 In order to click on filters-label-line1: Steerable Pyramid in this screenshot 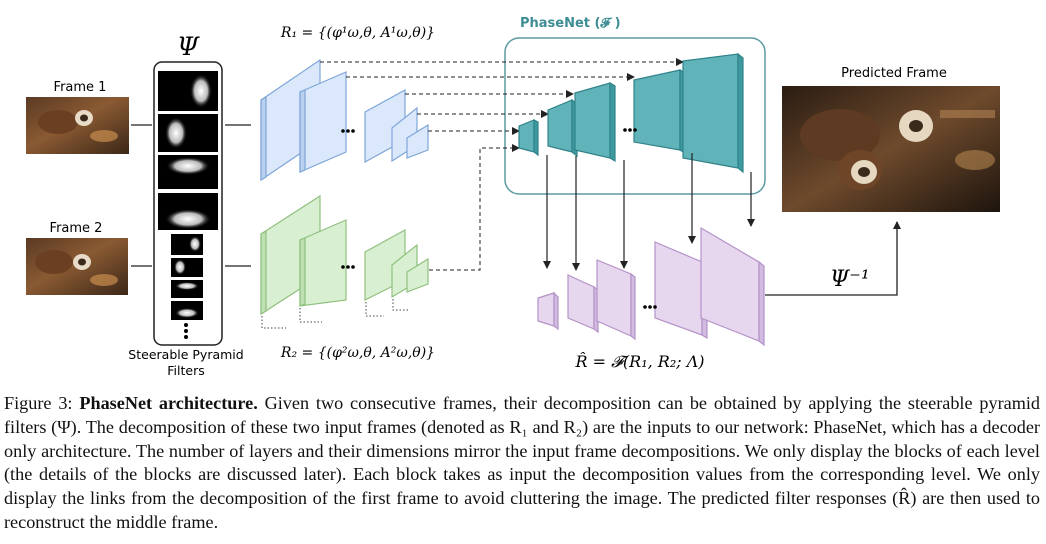, I will do `click(185, 354)`.